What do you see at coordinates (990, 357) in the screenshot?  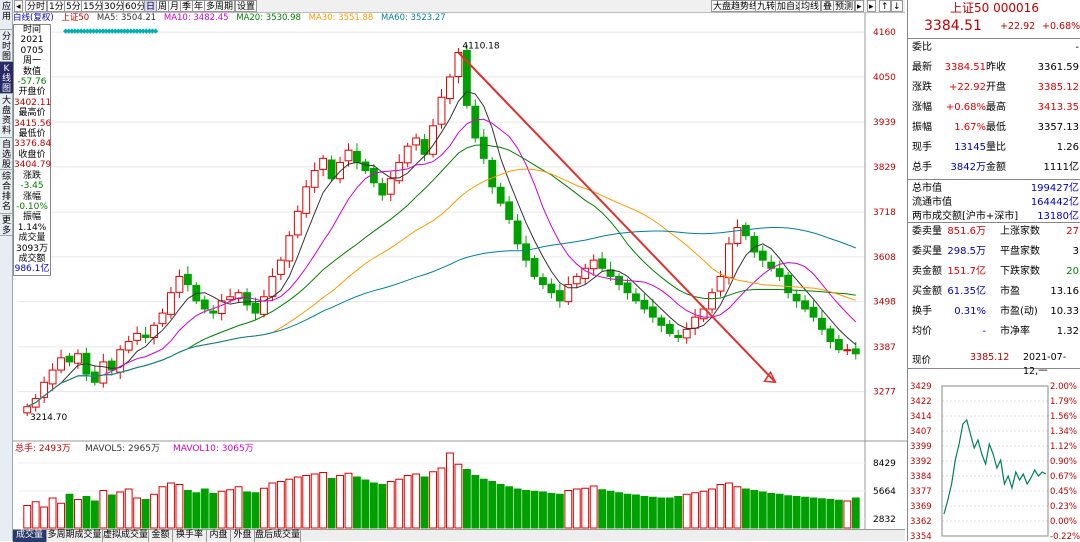 I see `mini-price: 3385.12` at bounding box center [990, 357].